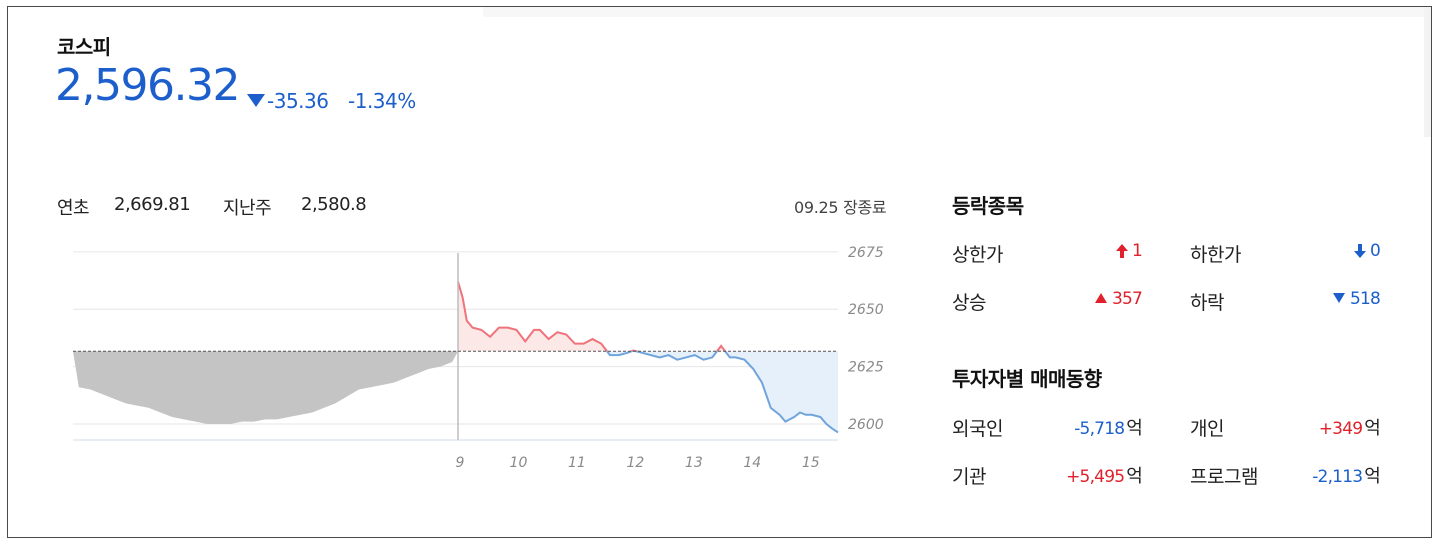  What do you see at coordinates (1427, 72) in the screenshot?
I see `right-shade` at bounding box center [1427, 72].